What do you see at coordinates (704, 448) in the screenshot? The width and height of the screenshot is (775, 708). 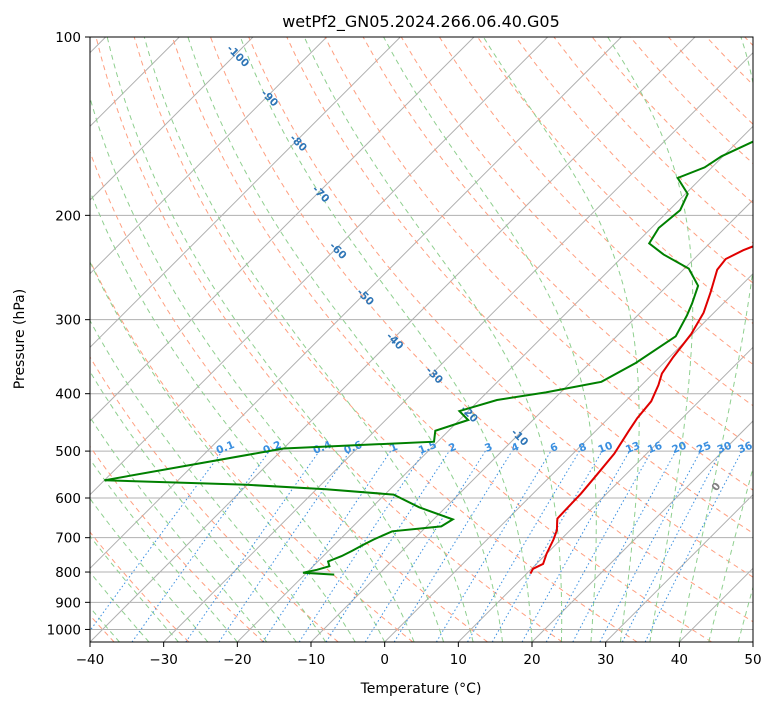 I see `mixing-ratio-label: 25` at bounding box center [704, 448].